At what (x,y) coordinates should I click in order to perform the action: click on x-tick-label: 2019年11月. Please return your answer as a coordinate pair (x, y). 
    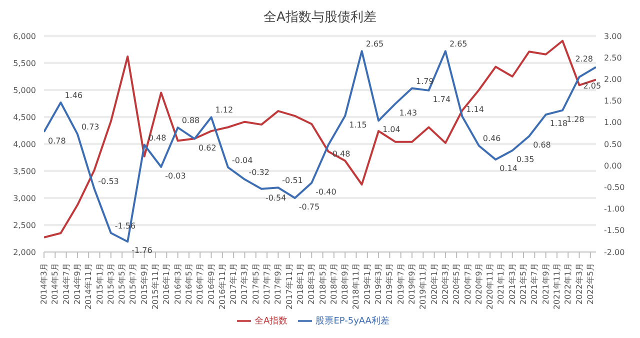
    Looking at the image, I should click on (423, 286).